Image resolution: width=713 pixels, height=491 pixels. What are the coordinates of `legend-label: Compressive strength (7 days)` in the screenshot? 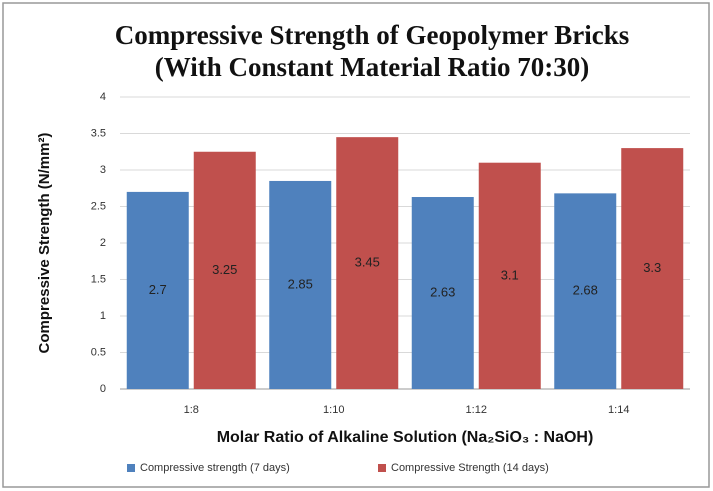 It's located at (215, 468).